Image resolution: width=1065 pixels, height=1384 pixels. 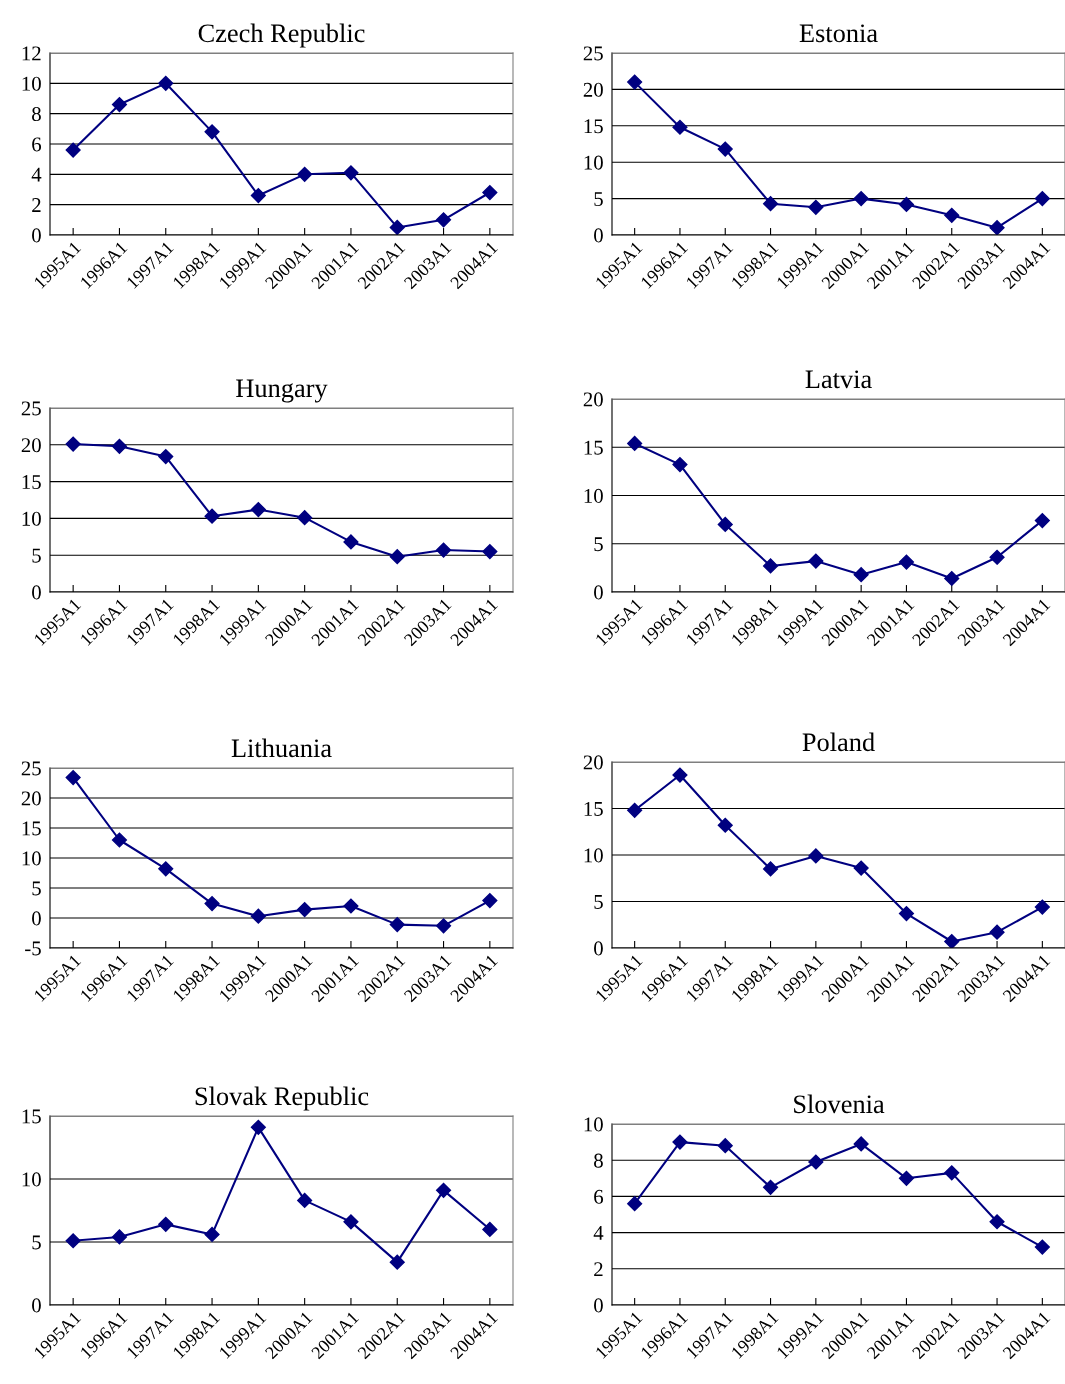 What do you see at coordinates (33, 948) in the screenshot?
I see `y-tick-label: -5` at bounding box center [33, 948].